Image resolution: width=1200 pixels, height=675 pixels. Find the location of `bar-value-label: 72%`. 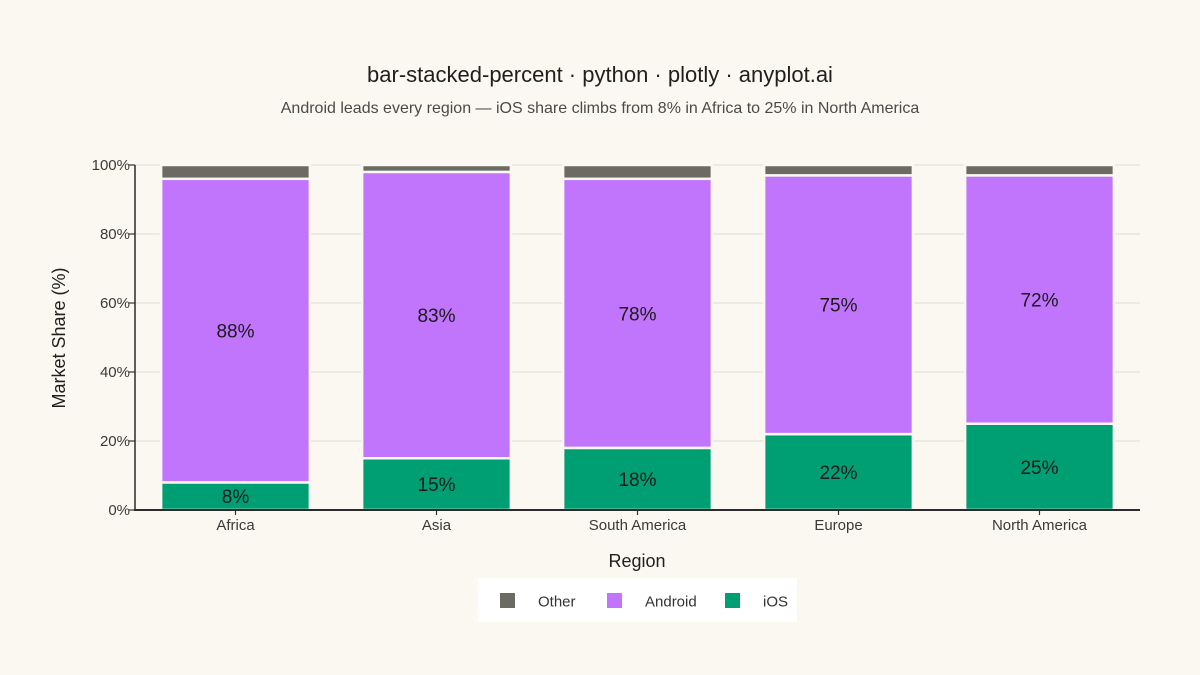

bar-value-label: 72% is located at coordinates (1039, 301).